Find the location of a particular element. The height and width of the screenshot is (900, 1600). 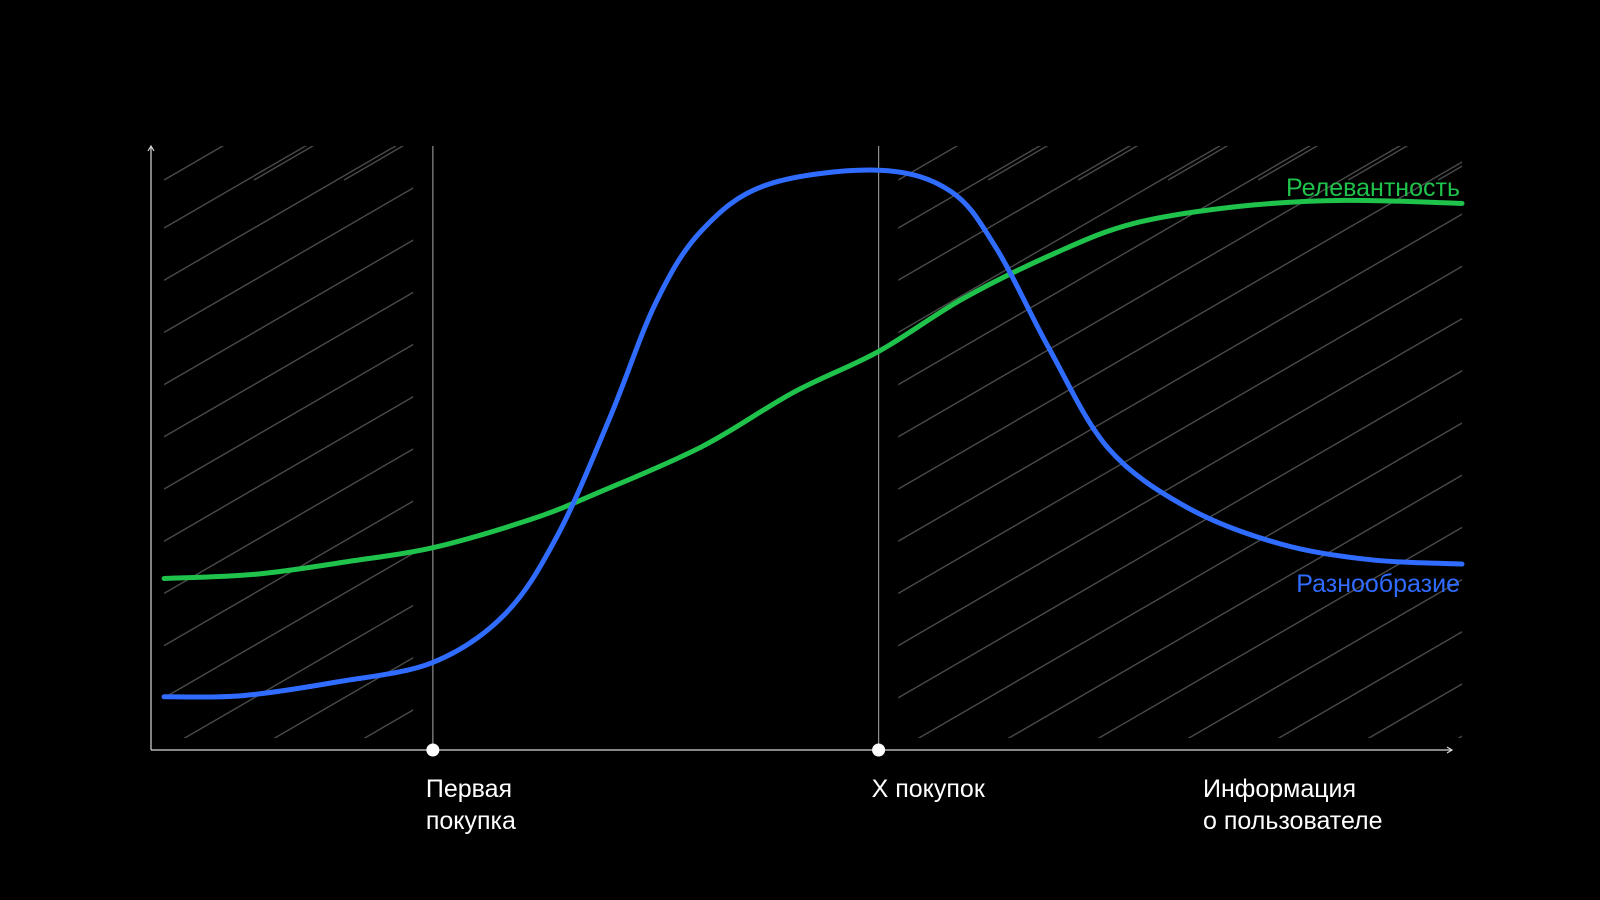

y-axis-arrow is located at coordinates (151, 148).